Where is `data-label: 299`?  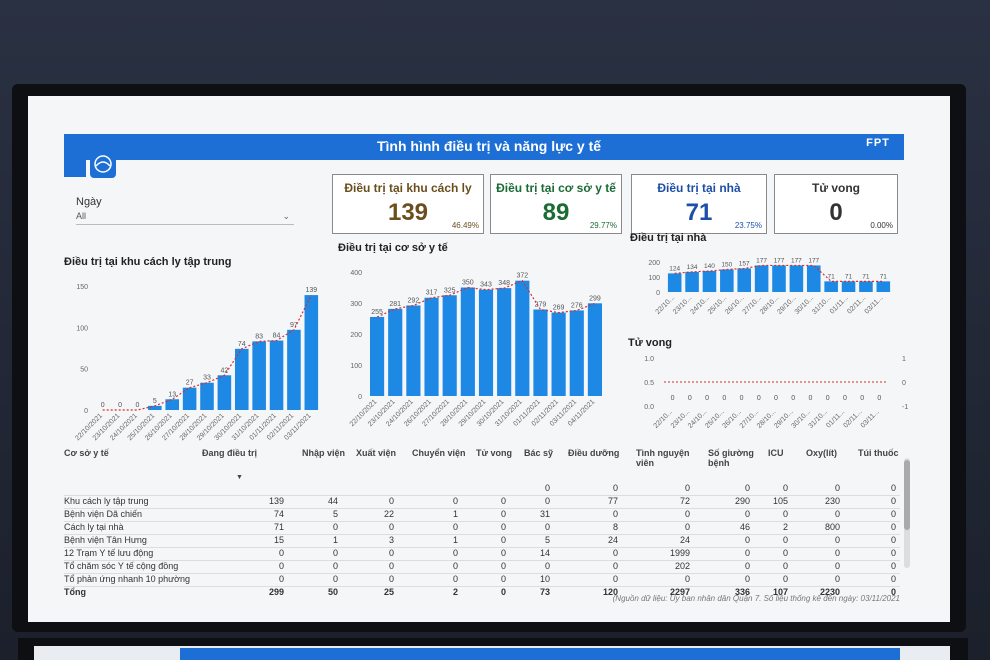
data-label: 299 is located at coordinates (595, 298).